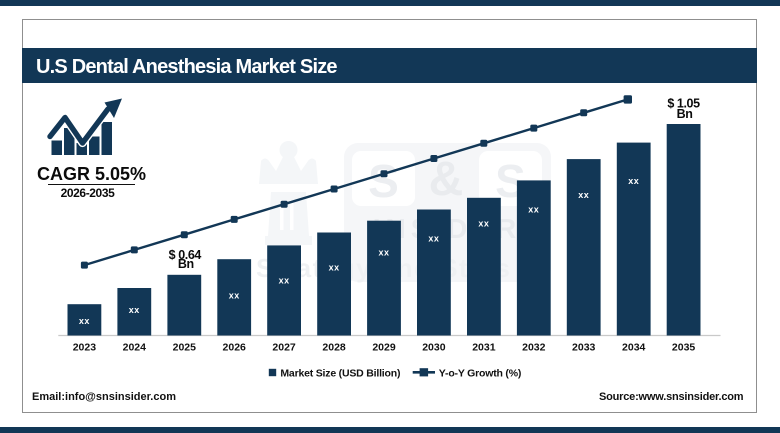 This screenshot has width=780, height=433. I want to click on svg-text: 2027, so click(284, 348).